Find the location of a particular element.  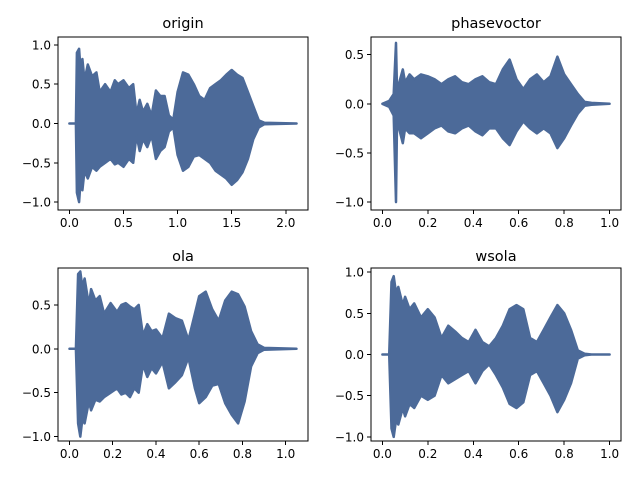

x-tick-label: 1.5 is located at coordinates (231, 223).